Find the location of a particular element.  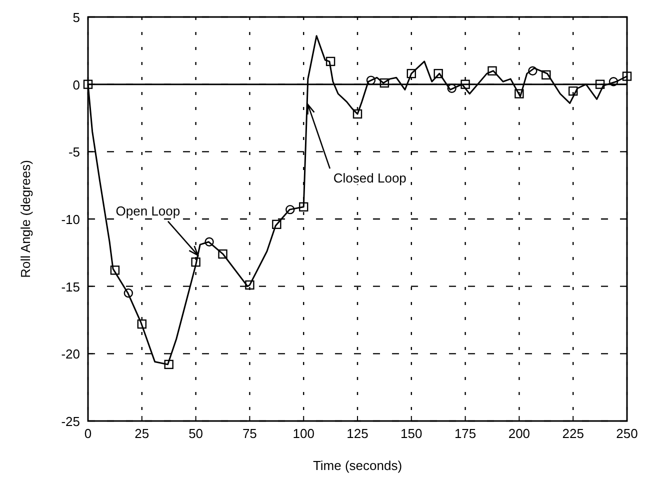

x-tick-label: 25 is located at coordinates (142, 433).